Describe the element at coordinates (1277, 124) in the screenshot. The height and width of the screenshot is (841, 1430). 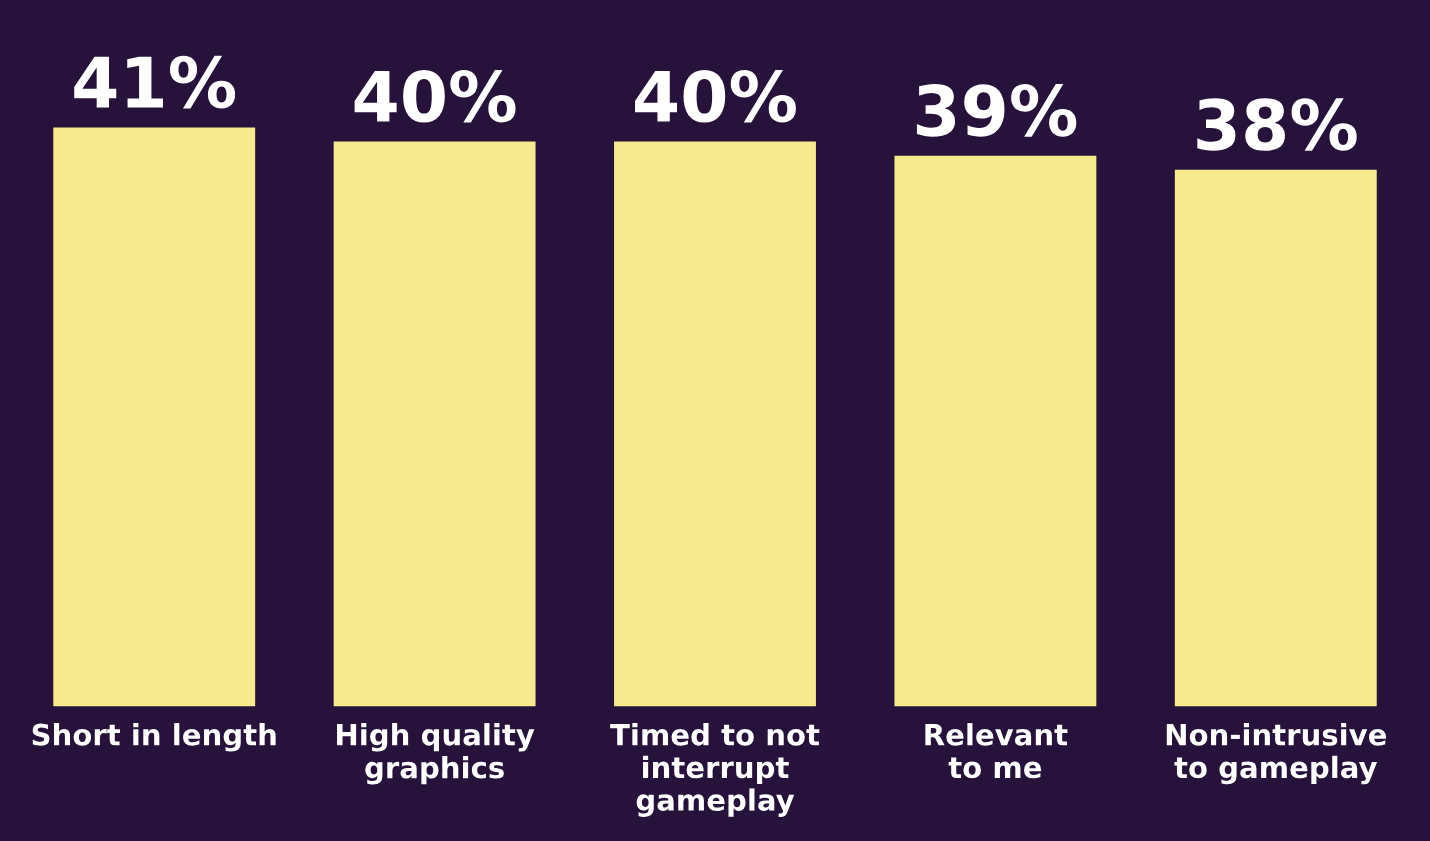
I see `data-label: 38%` at that location.